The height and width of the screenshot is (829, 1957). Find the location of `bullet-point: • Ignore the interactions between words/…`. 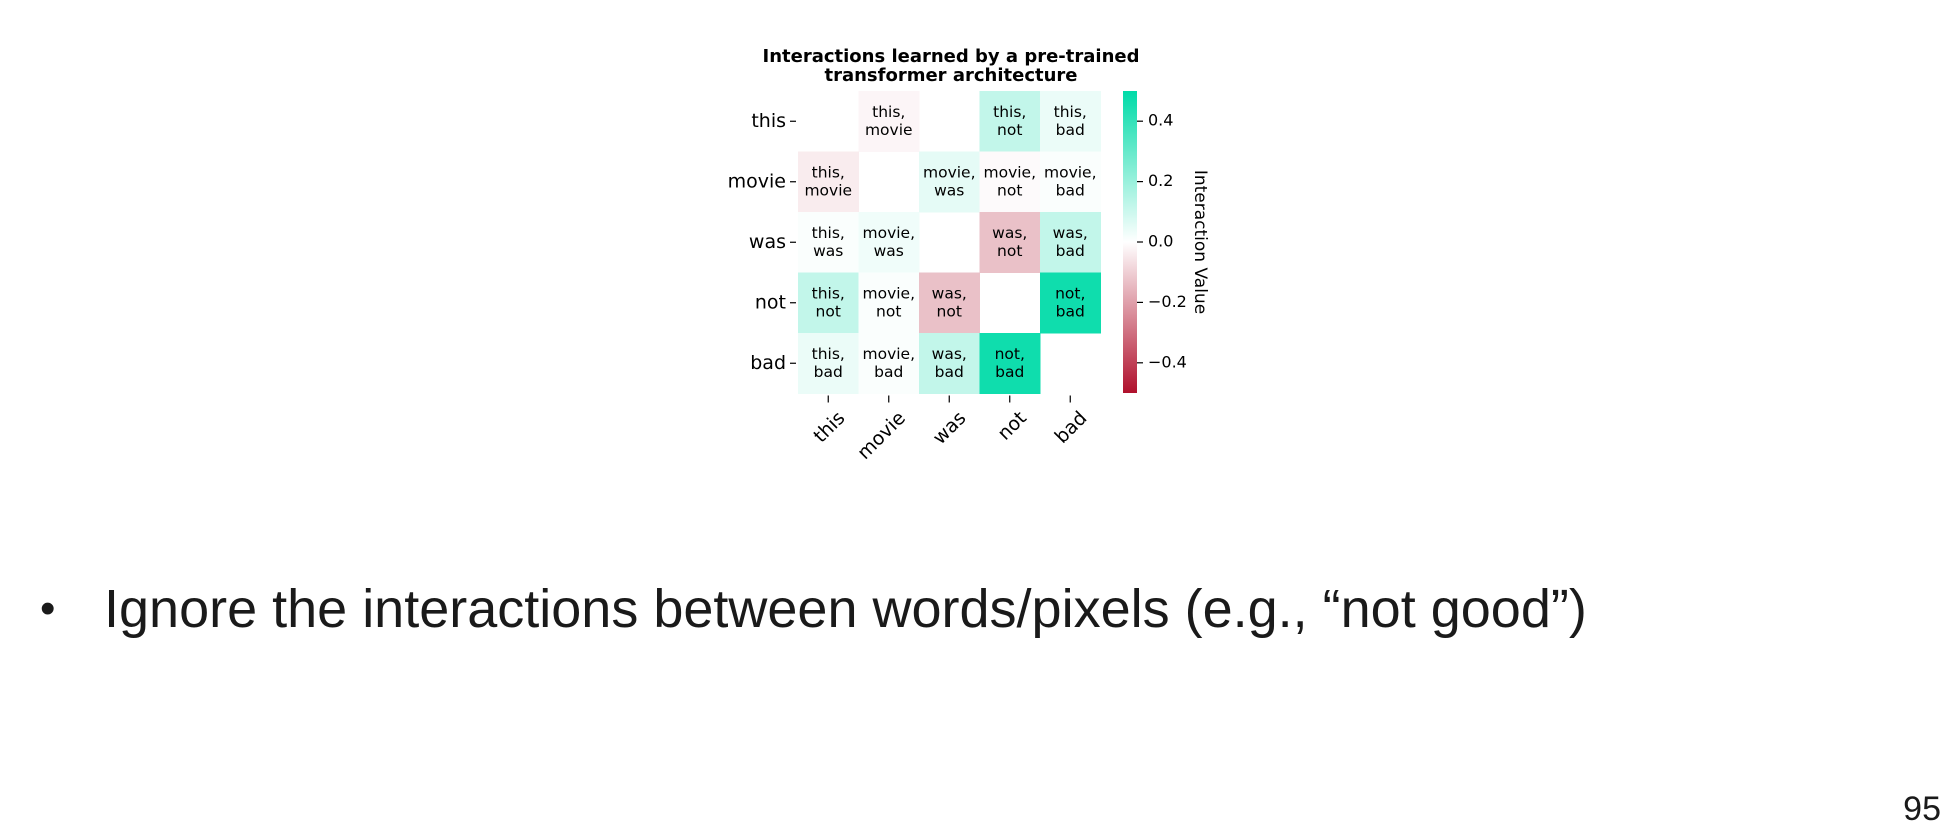

bullet-point: • Ignore the interactions between words/… is located at coordinates (813, 609).